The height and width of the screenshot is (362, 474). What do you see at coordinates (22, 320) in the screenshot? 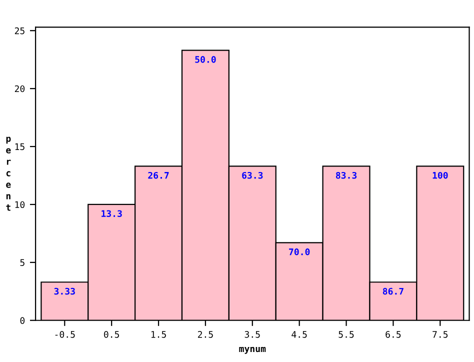
I see `y-tick-label: 0` at bounding box center [22, 320].